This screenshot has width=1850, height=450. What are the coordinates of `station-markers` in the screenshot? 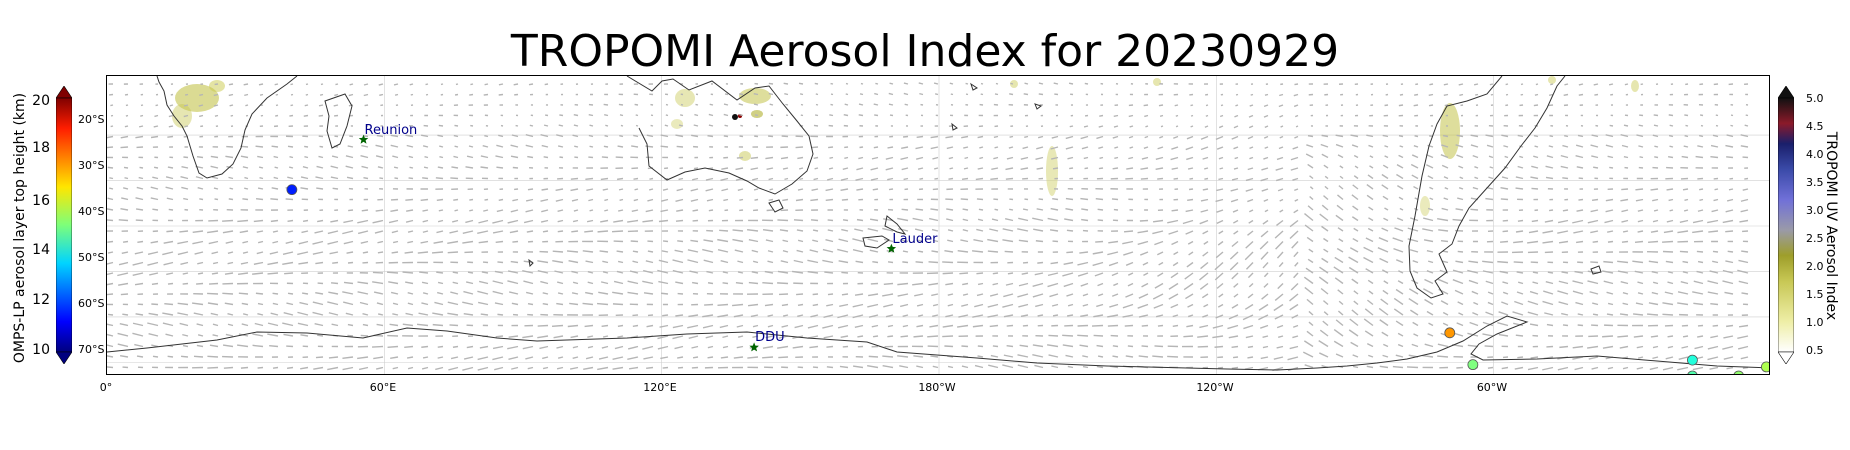 It's located at (627, 243).